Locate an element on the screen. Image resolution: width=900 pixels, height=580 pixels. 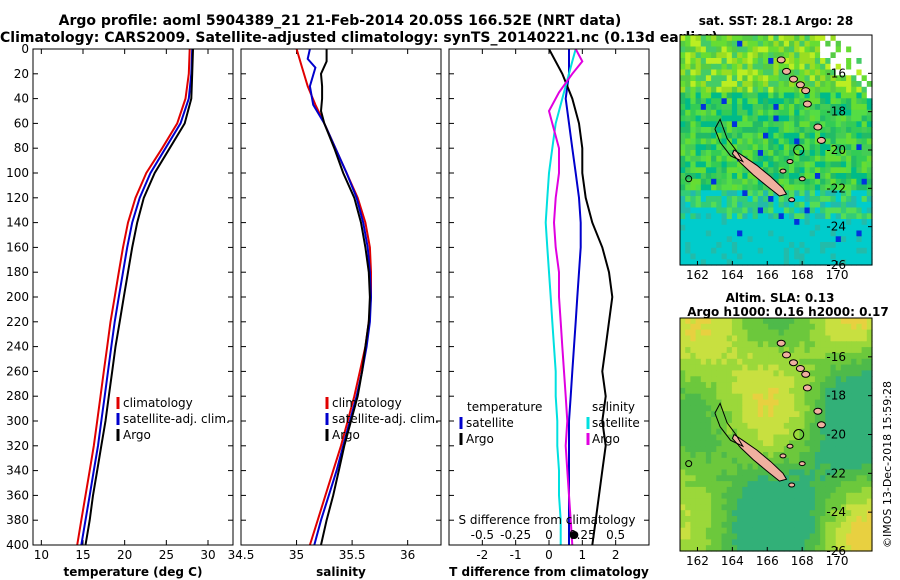
map-y-tick-label: -24 is located at coordinates (836, 227).